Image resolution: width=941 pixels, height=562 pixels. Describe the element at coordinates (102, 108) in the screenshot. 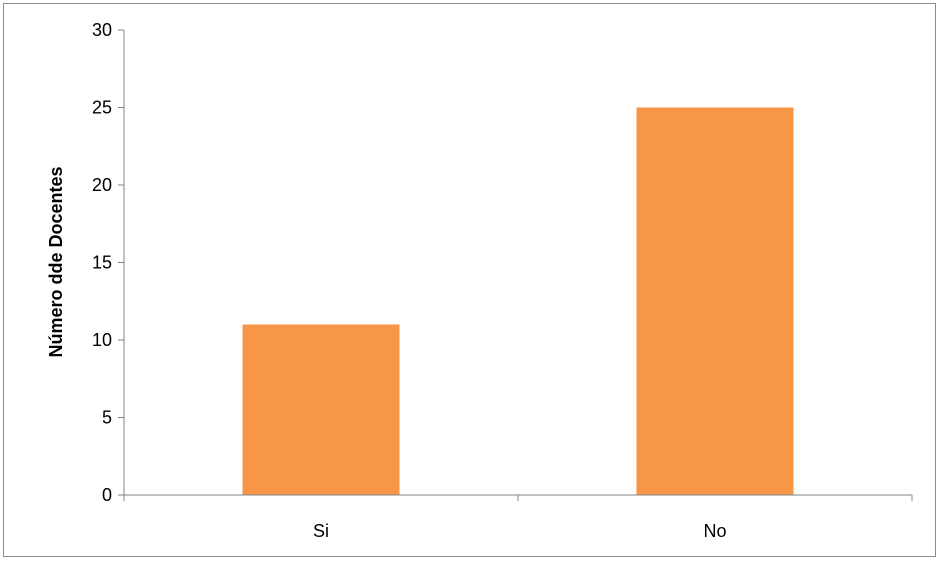

I see `y-tick-label: 25` at that location.